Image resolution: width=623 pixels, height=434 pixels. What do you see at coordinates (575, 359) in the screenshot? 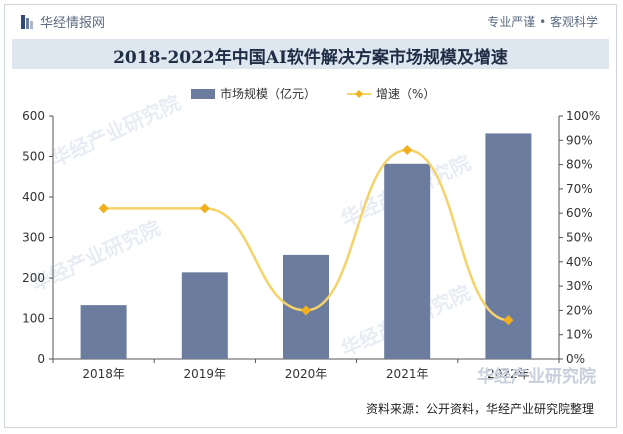
I see `y2-tick-label: 0%` at bounding box center [575, 359].